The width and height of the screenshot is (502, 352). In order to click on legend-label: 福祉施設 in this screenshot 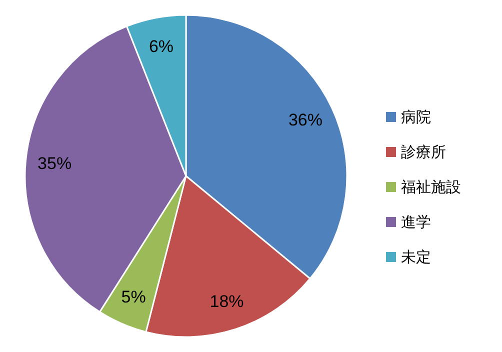, I will do `click(431, 187)`.